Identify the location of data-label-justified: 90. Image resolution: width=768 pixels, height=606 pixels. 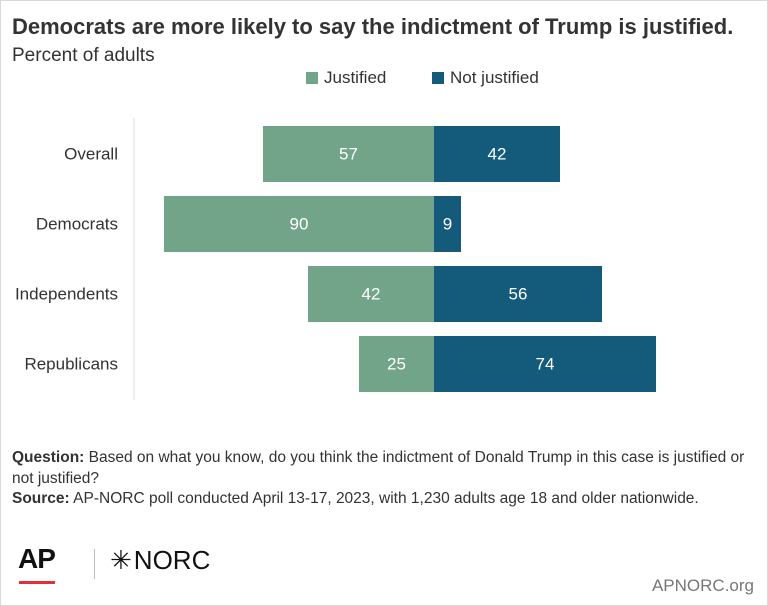
(299, 224).